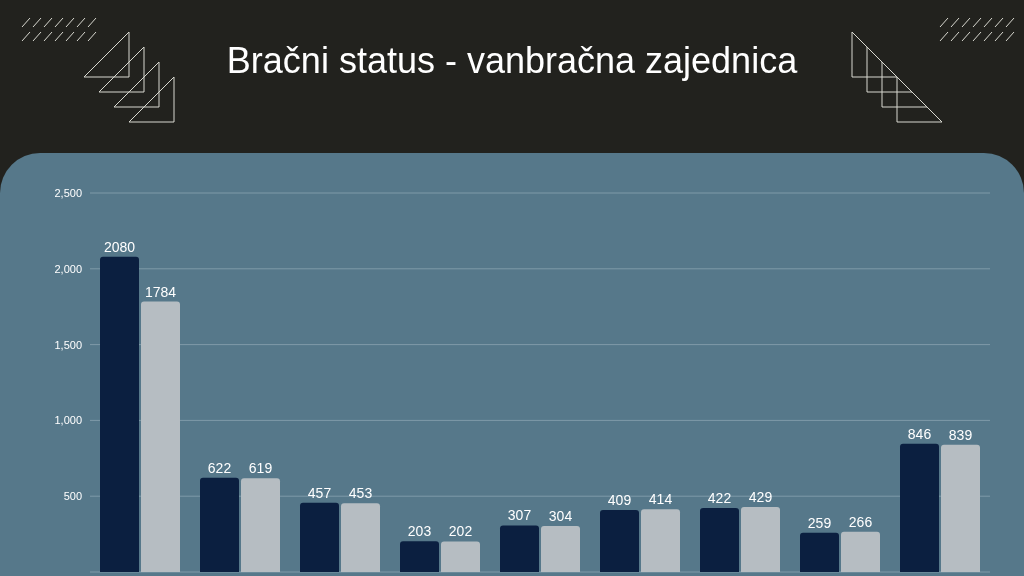  What do you see at coordinates (72, 496) in the screenshot?
I see `y-tick-label: 500` at bounding box center [72, 496].